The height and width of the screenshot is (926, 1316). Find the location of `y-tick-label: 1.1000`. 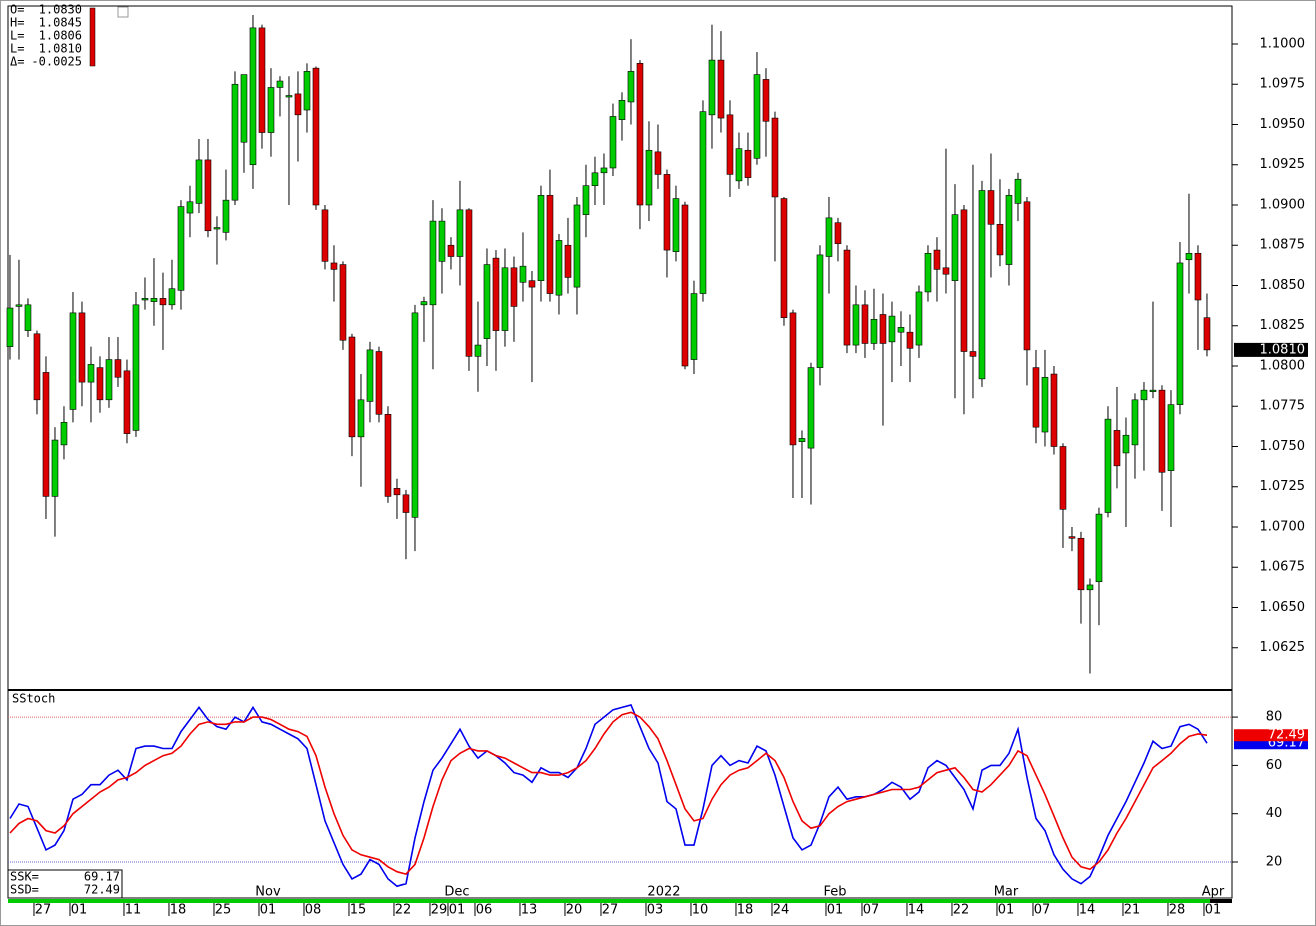

y-tick-label: 1.1000 is located at coordinates (1283, 43).